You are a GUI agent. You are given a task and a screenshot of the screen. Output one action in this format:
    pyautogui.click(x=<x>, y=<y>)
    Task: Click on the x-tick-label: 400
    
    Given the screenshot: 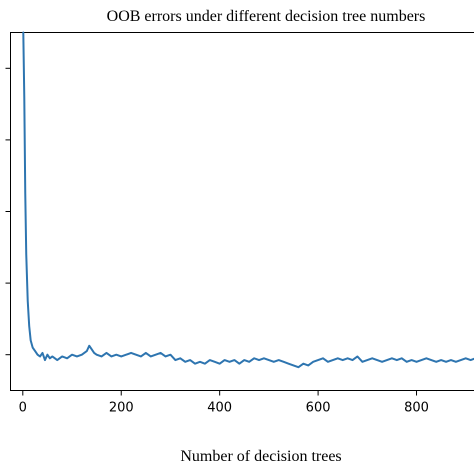 What is the action you would take?
    pyautogui.click(x=219, y=408)
    